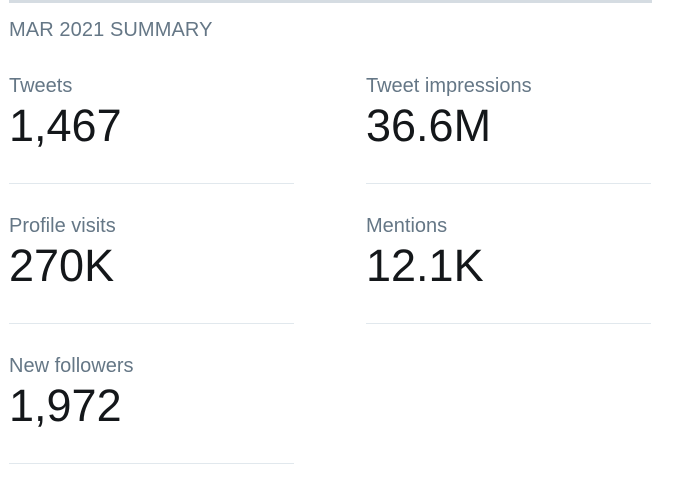  I want to click on stat-label: Tweets, so click(41, 86).